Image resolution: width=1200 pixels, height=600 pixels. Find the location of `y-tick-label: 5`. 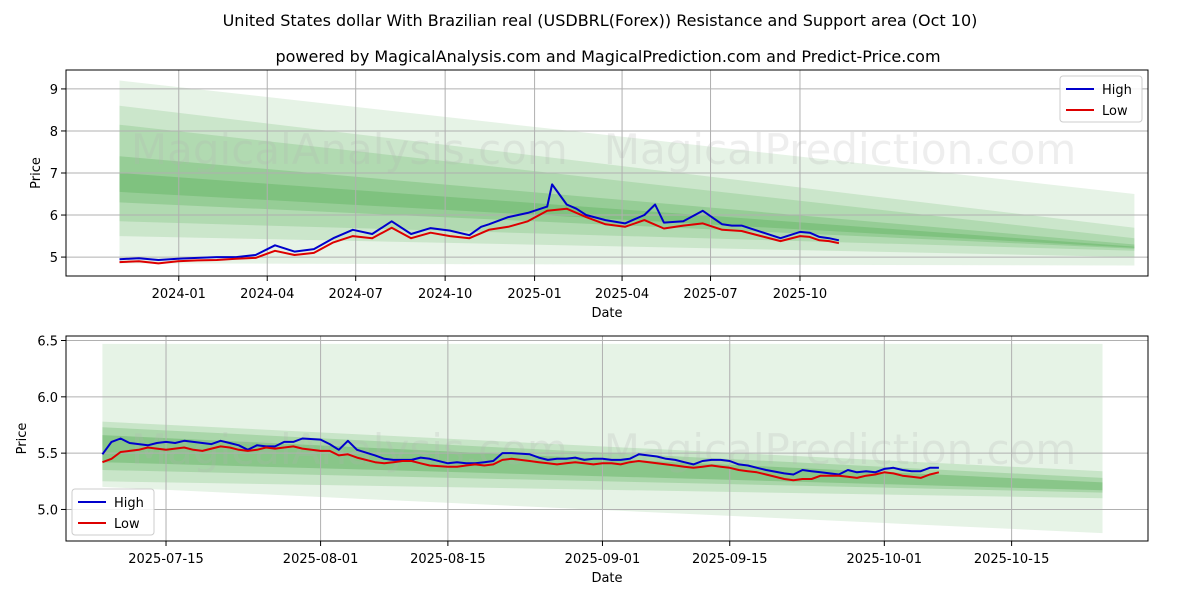

y-tick-label: 5 is located at coordinates (54, 258).